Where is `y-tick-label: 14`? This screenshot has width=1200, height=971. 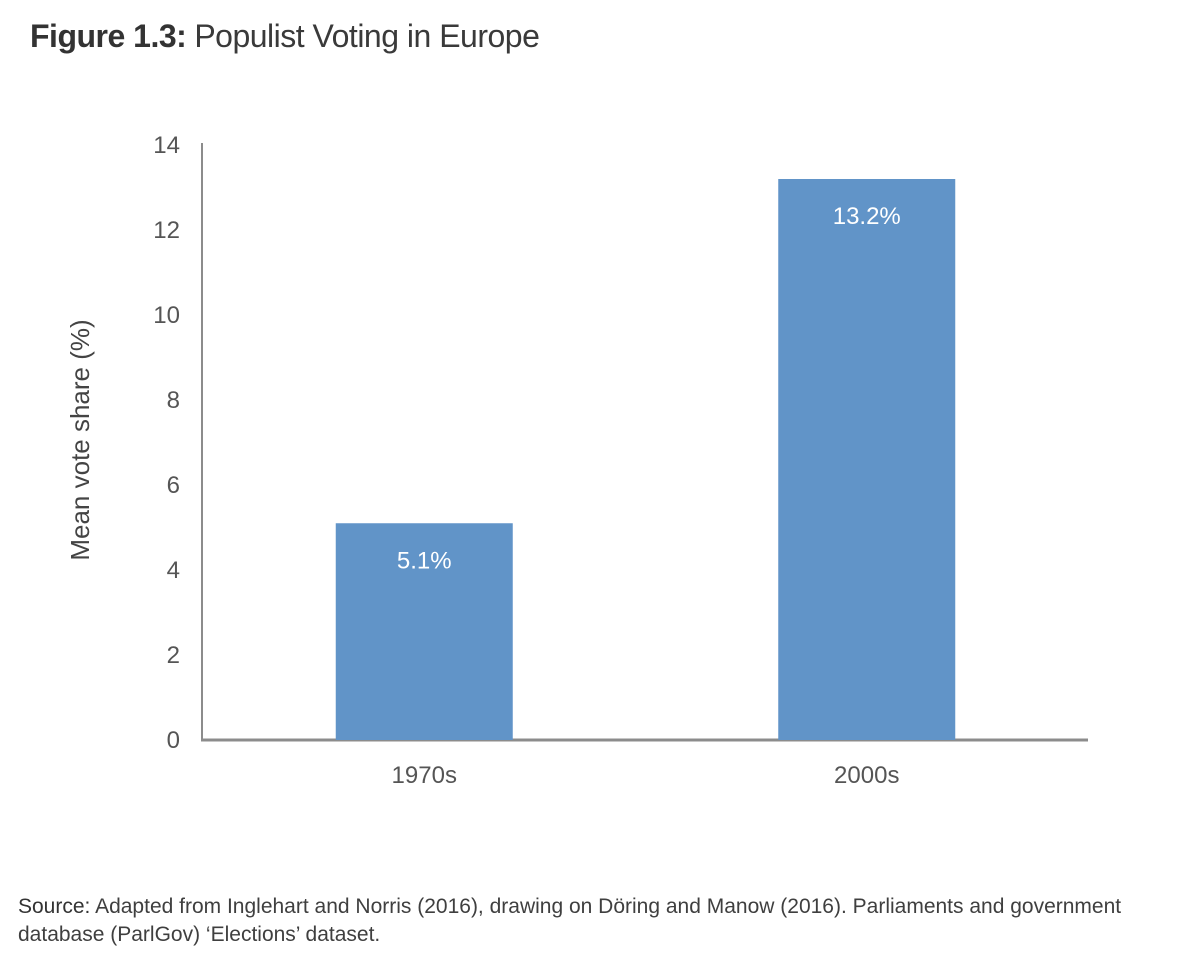
y-tick-label: 14 is located at coordinates (166, 145).